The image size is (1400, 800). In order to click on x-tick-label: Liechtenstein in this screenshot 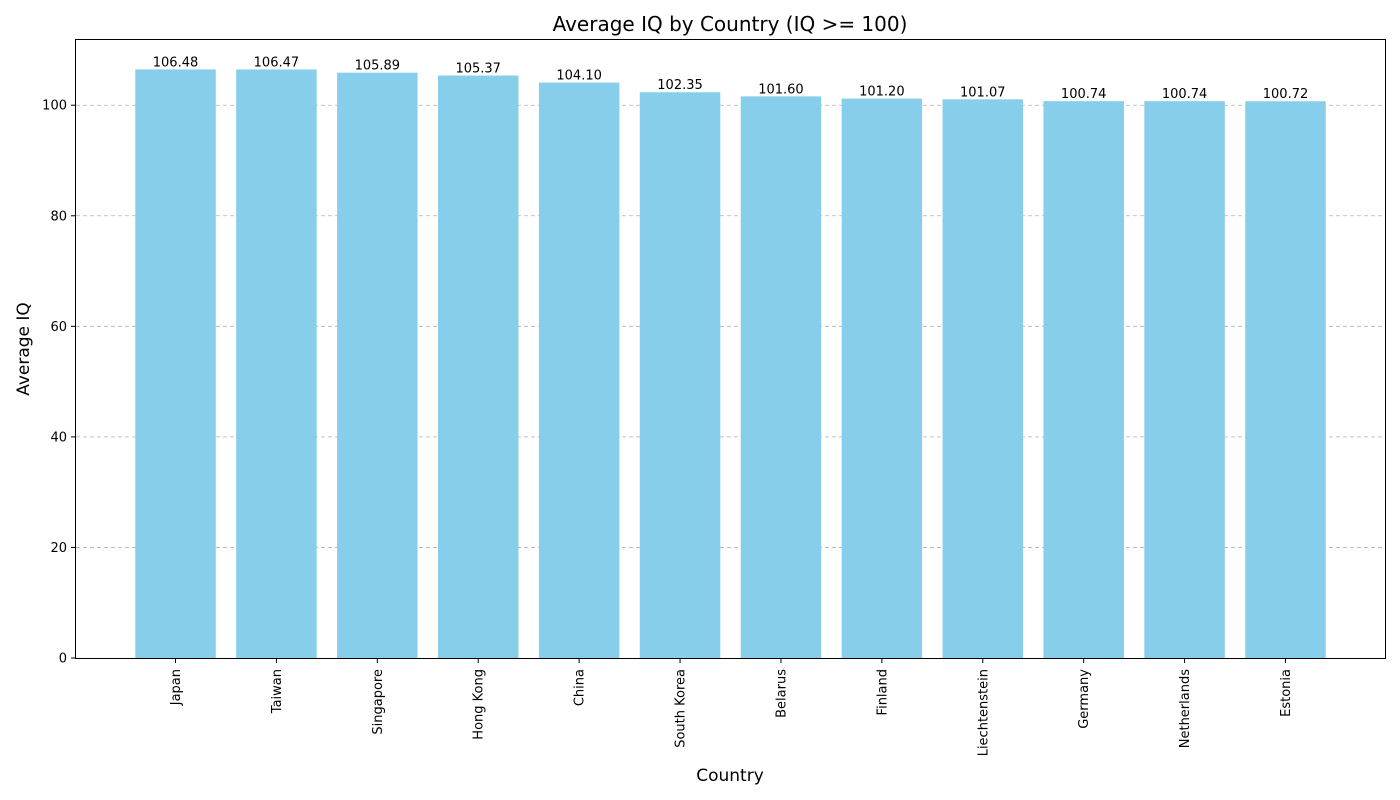, I will do `click(983, 712)`.